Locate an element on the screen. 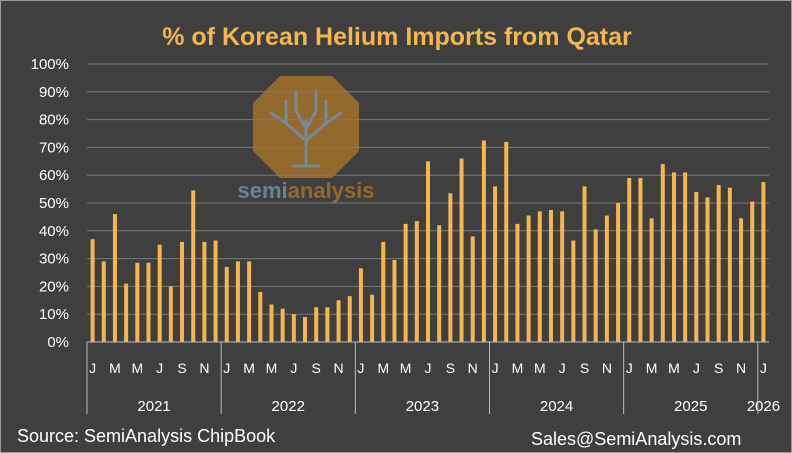 The height and width of the screenshot is (453, 792). y-tick-label: 100% is located at coordinates (50, 64).